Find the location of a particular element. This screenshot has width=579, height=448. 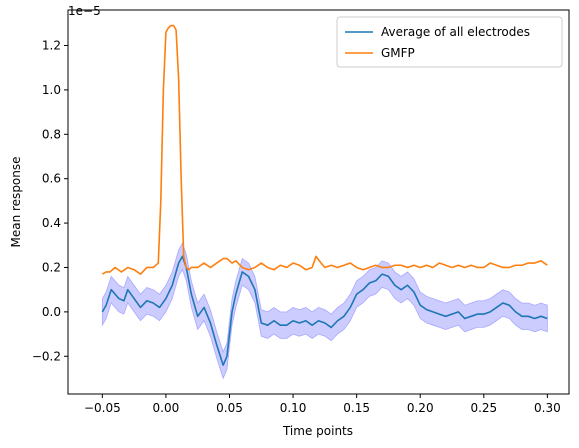

y-tick-label: 1.2 is located at coordinates (51, 46).